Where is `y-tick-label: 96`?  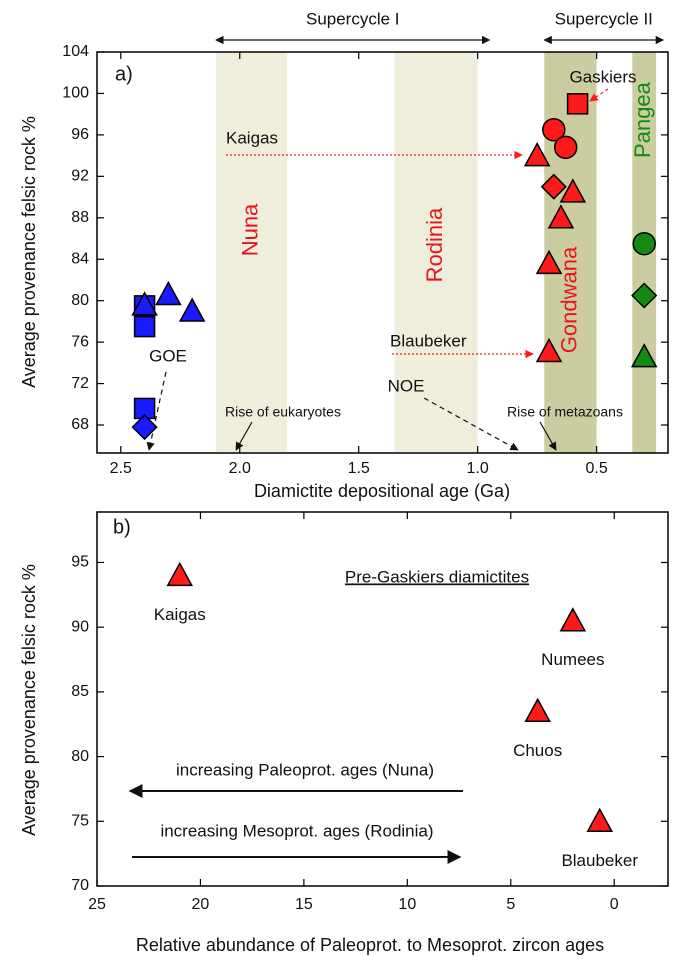
y-tick-label: 96 is located at coordinates (80, 134).